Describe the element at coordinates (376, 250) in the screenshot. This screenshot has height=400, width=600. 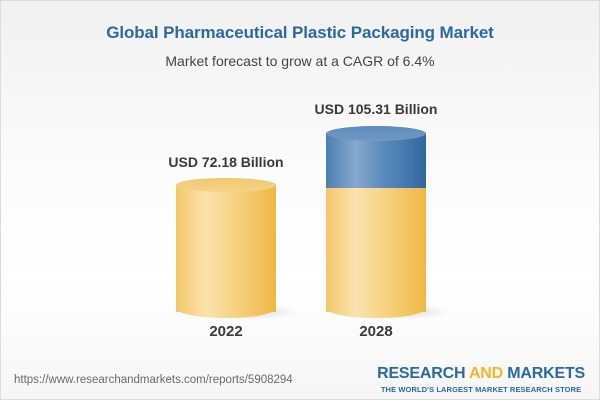
I see `bar-2028-base-segment` at that location.